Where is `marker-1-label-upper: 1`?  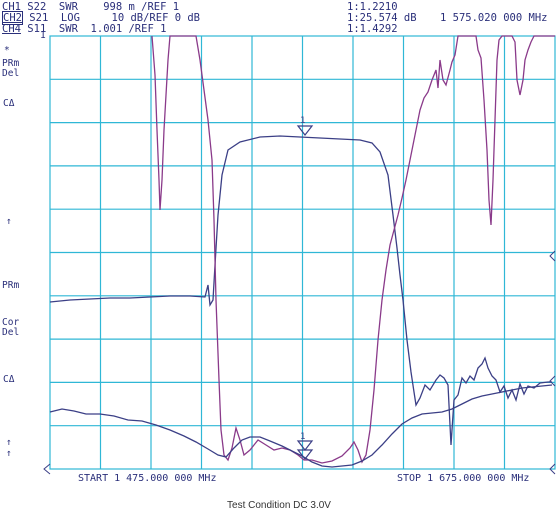 marker-1-label-upper: 1 is located at coordinates (302, 121).